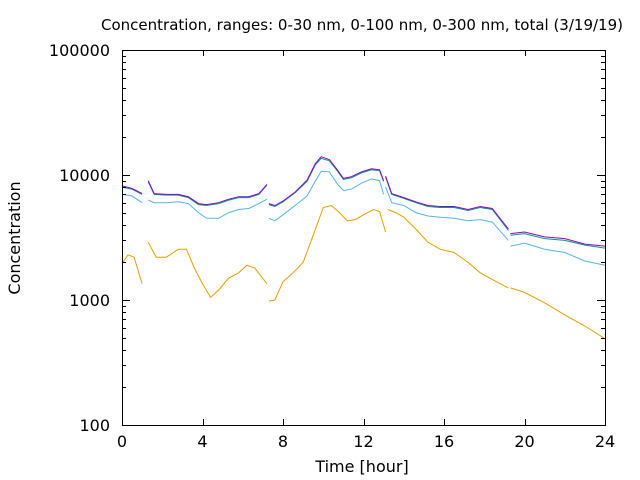  Describe the element at coordinates (363, 441) in the screenshot. I see `x-tick-label: 12` at that location.